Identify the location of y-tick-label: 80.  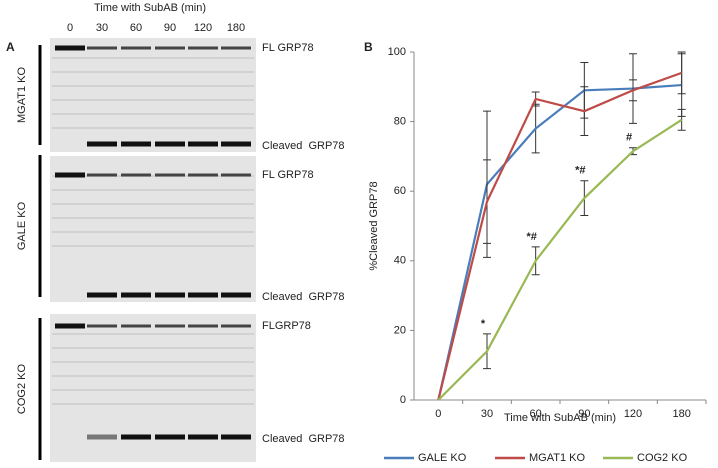
(400, 122).